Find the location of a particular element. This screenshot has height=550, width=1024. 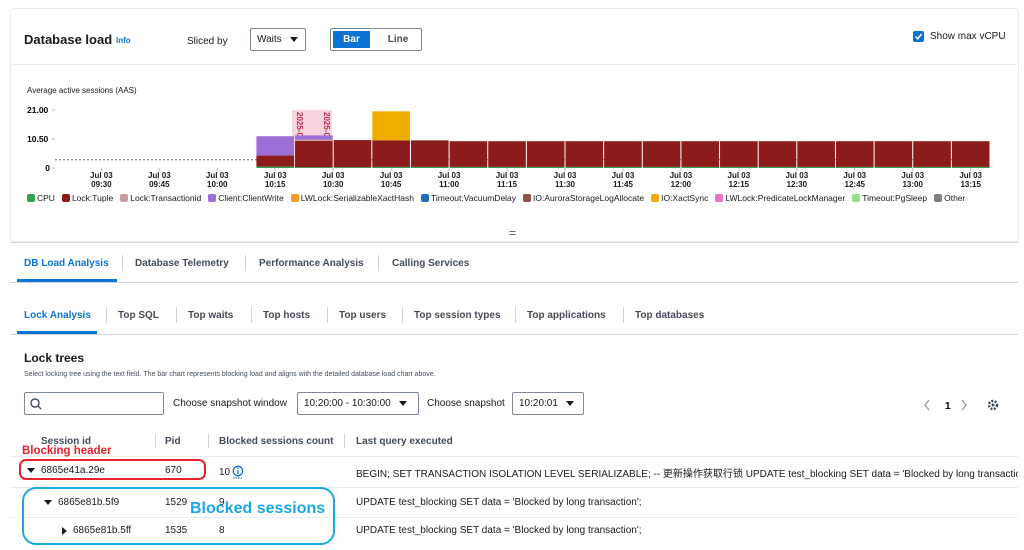

view-toggle is located at coordinates (376, 39).